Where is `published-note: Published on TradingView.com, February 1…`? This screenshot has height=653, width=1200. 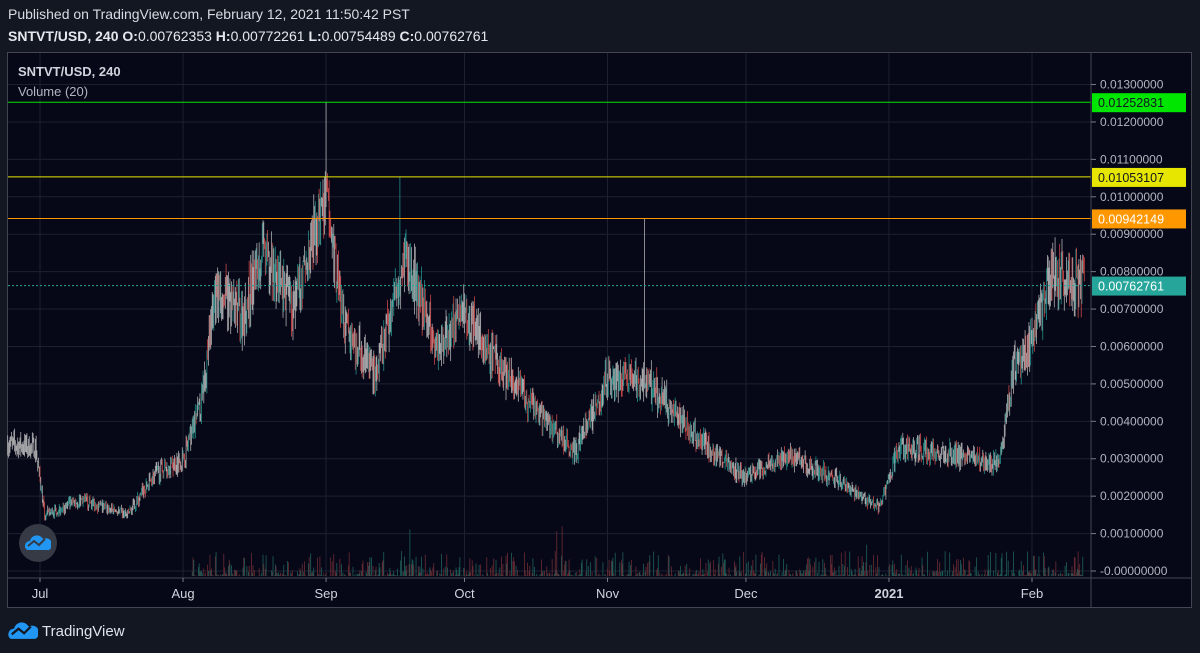 published-note: Published on TradingView.com, February 1… is located at coordinates (209, 14).